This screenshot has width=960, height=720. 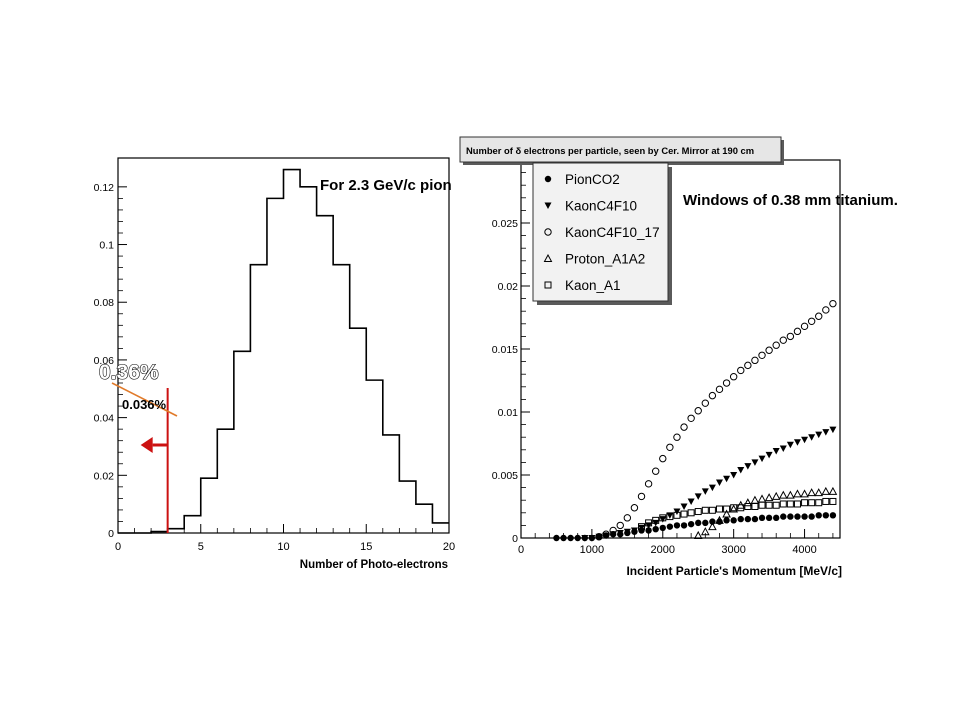 What do you see at coordinates (663, 550) in the screenshot?
I see `right-x-tick-label: 2000` at bounding box center [663, 550].